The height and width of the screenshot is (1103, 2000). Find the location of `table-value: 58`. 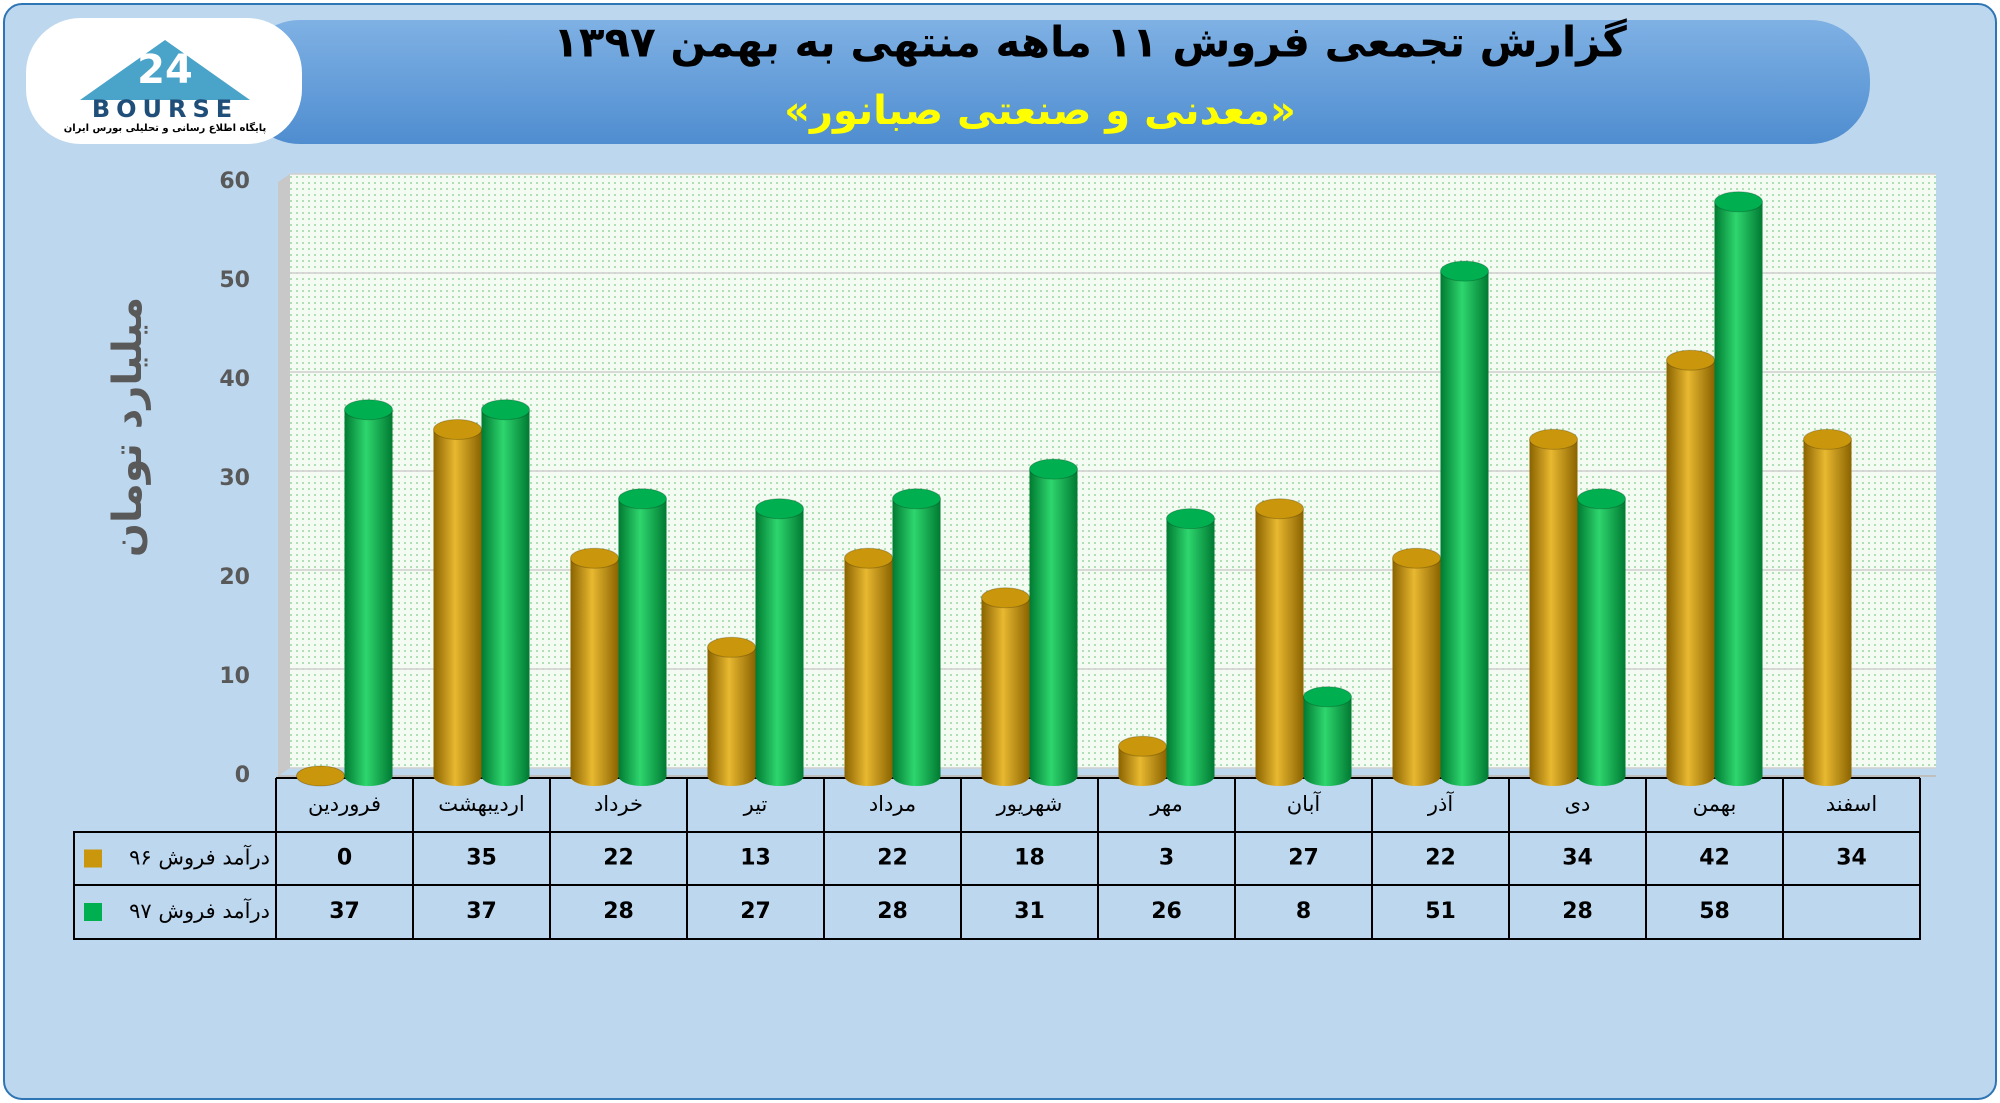

table-value: 58 is located at coordinates (1714, 911).